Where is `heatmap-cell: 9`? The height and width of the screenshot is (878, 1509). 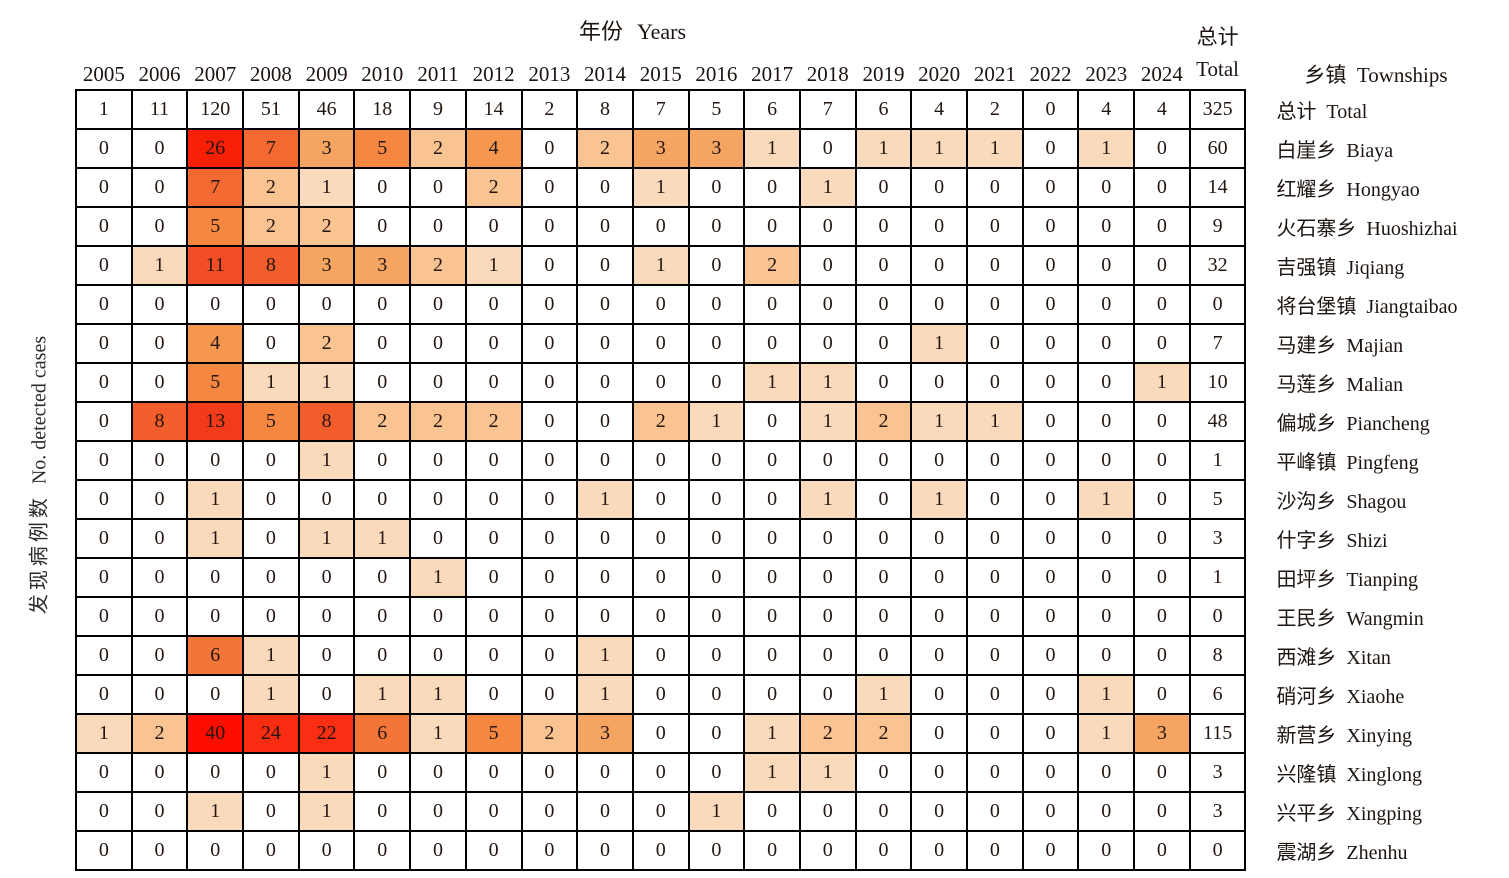
heatmap-cell: 9 is located at coordinates (438, 109).